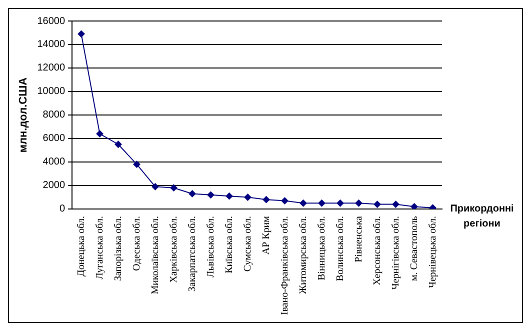 This screenshot has width=531, height=331. Describe the element at coordinates (51, 68) in the screenshot. I see `y-tick-label: 12000` at that location.